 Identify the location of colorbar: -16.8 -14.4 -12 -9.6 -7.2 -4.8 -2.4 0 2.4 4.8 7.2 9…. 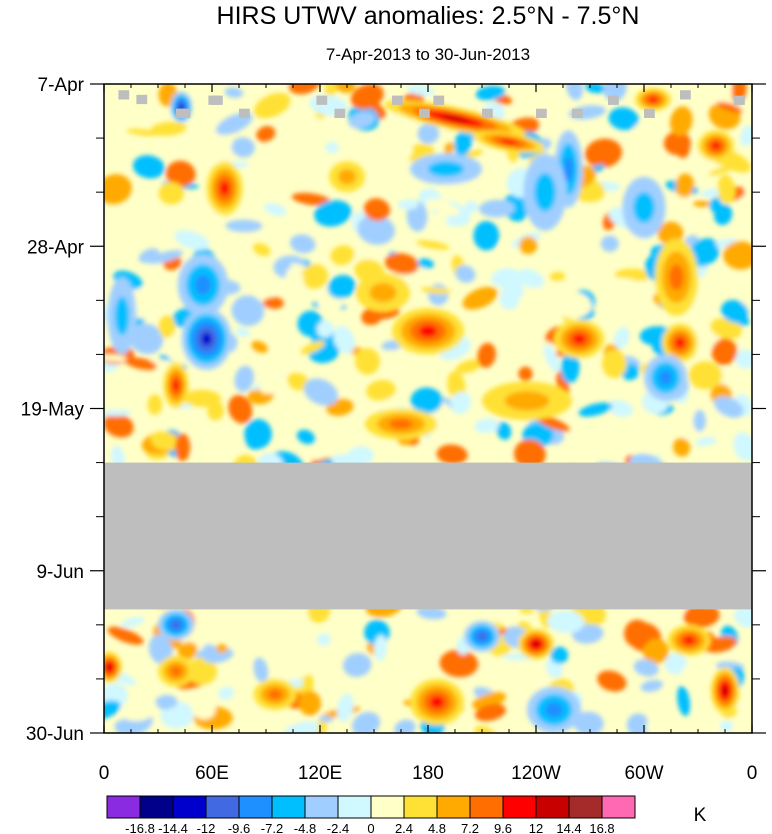
(371, 814).